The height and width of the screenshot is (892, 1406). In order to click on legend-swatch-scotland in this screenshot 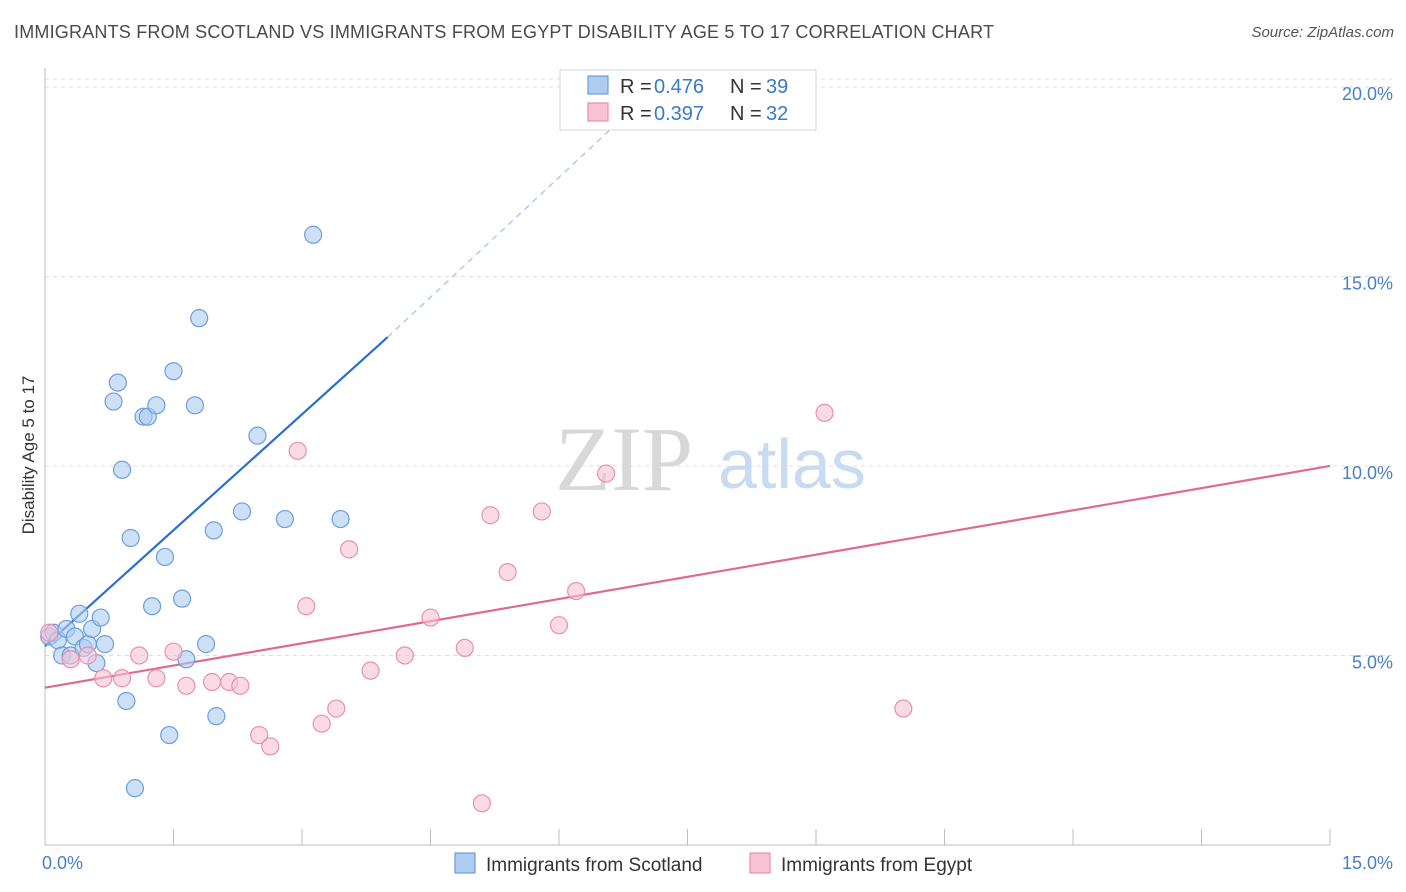, I will do `click(598, 85)`.